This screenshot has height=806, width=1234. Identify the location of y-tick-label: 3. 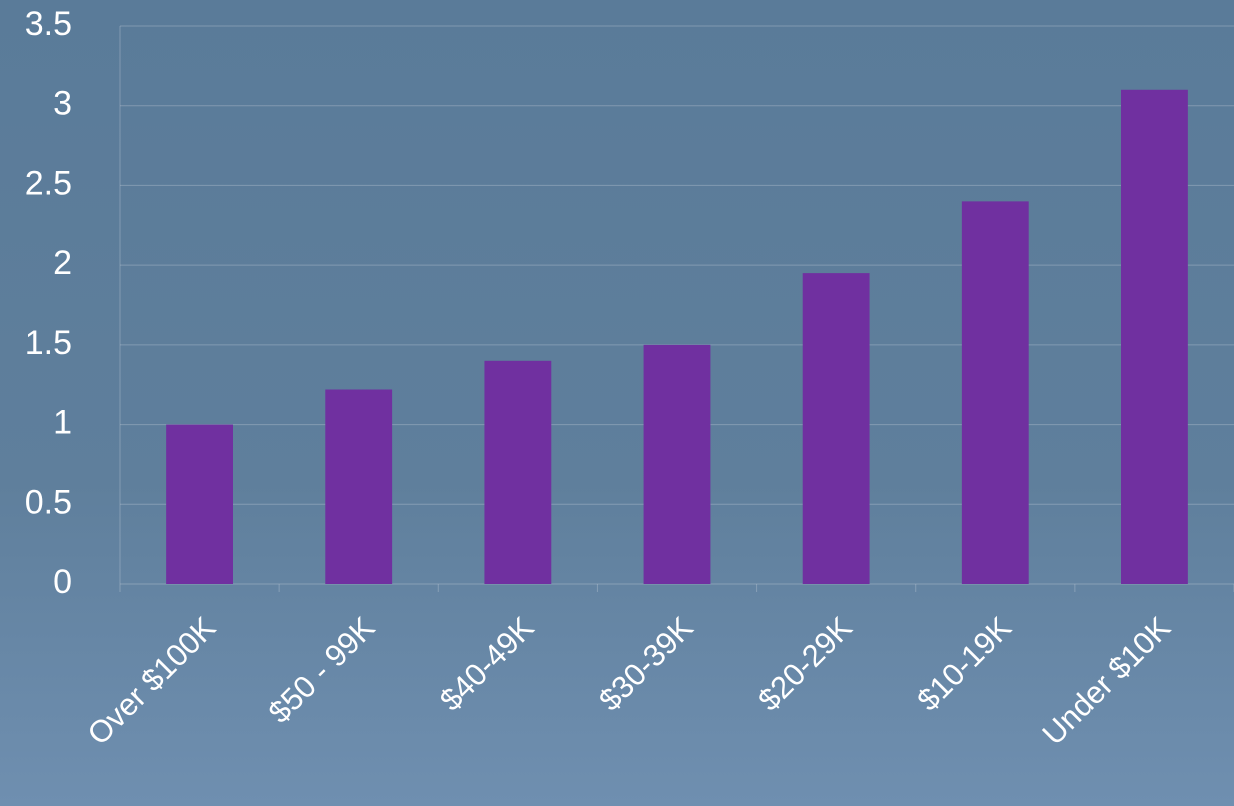
(62, 104).